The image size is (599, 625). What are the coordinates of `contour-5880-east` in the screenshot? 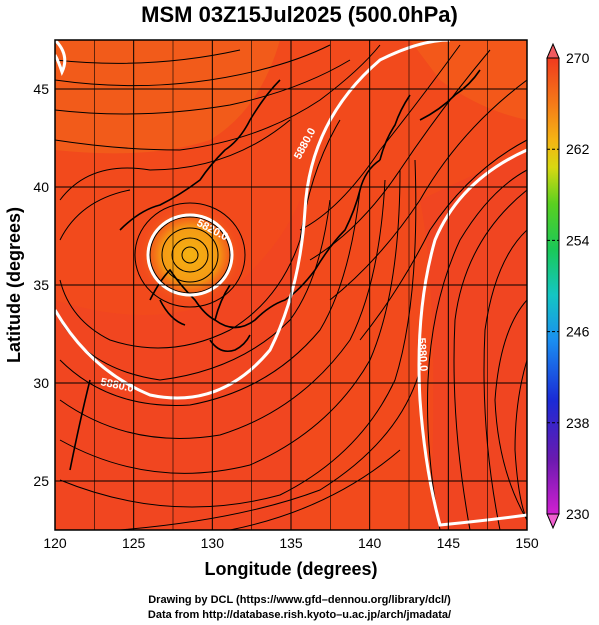 It's located at (472, 337).